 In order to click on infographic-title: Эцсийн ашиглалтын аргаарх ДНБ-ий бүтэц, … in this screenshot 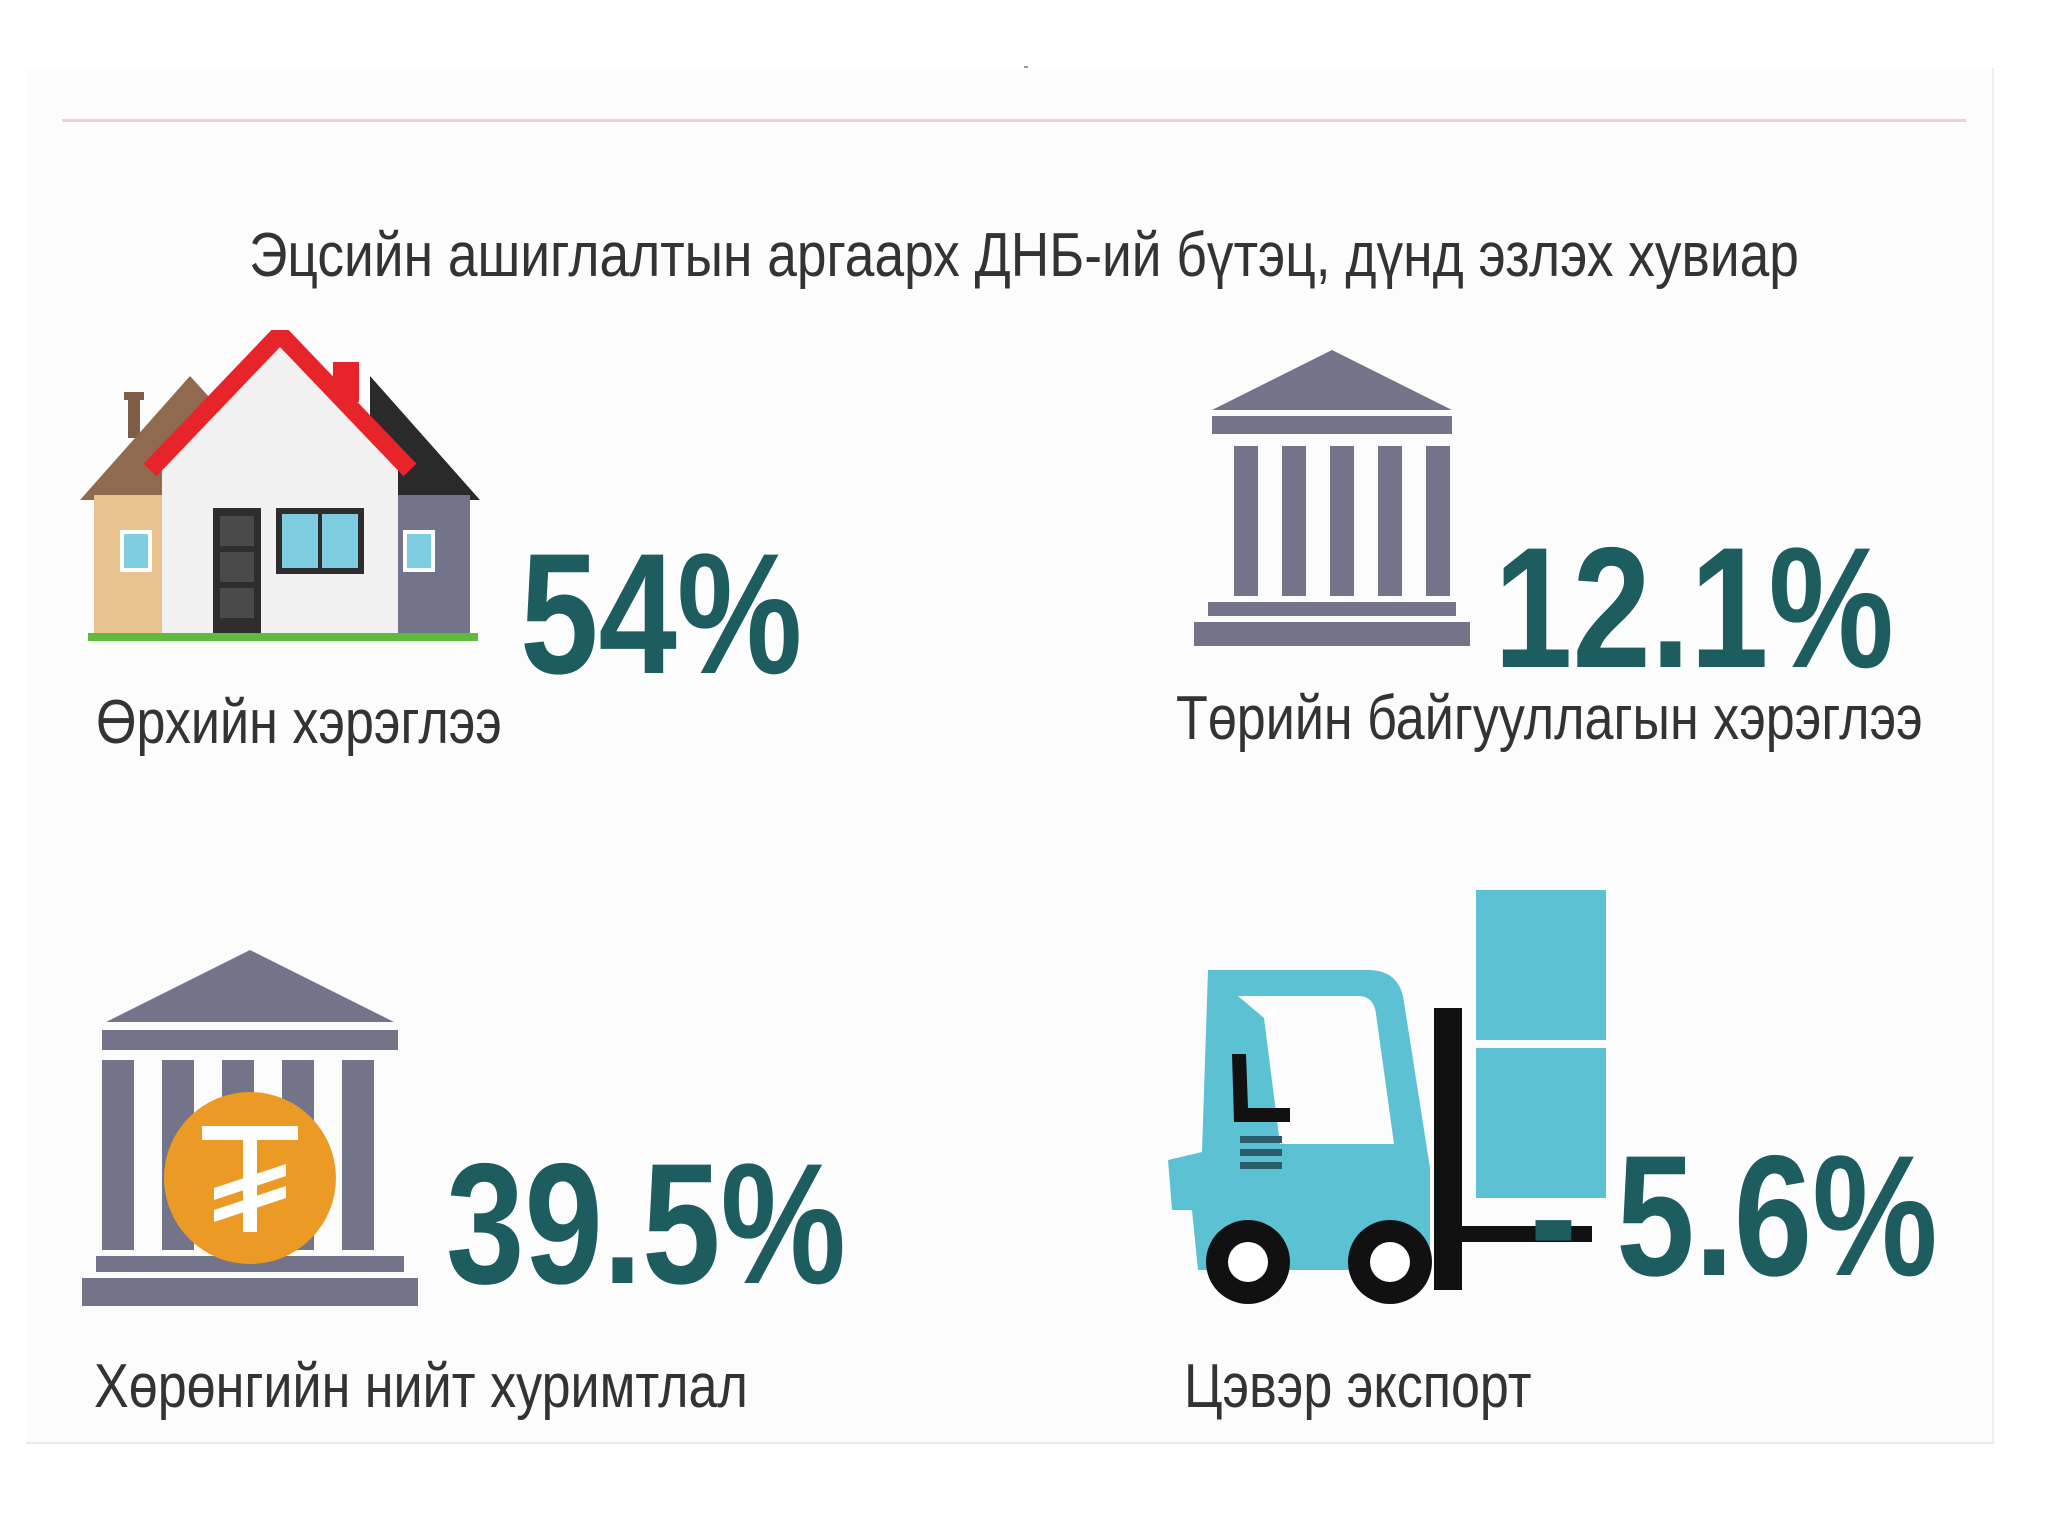, I will do `click(1024, 255)`.